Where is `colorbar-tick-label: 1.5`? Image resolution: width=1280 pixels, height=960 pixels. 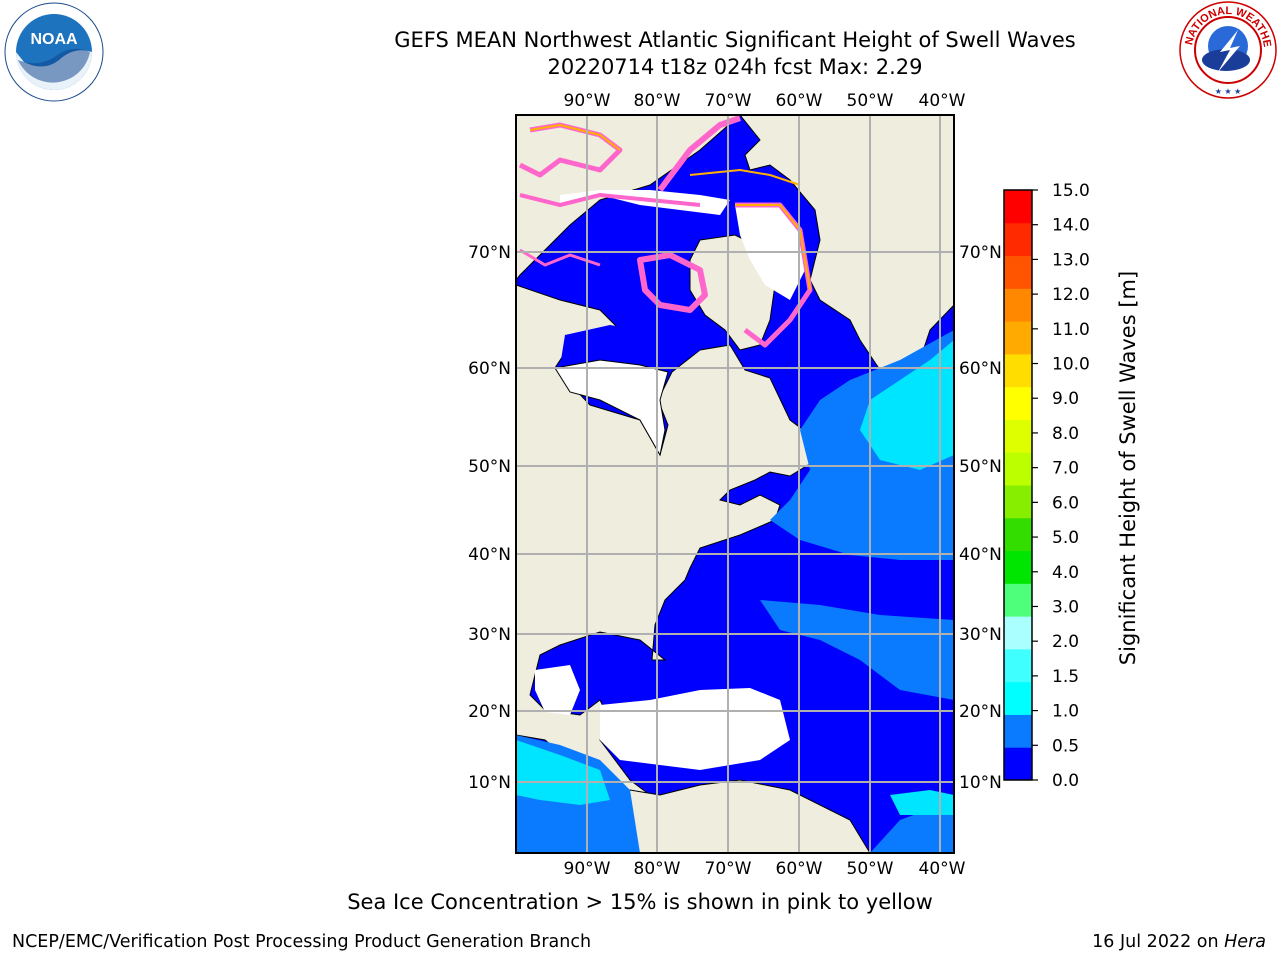 colorbar-tick-label: 1.5 is located at coordinates (1065, 677).